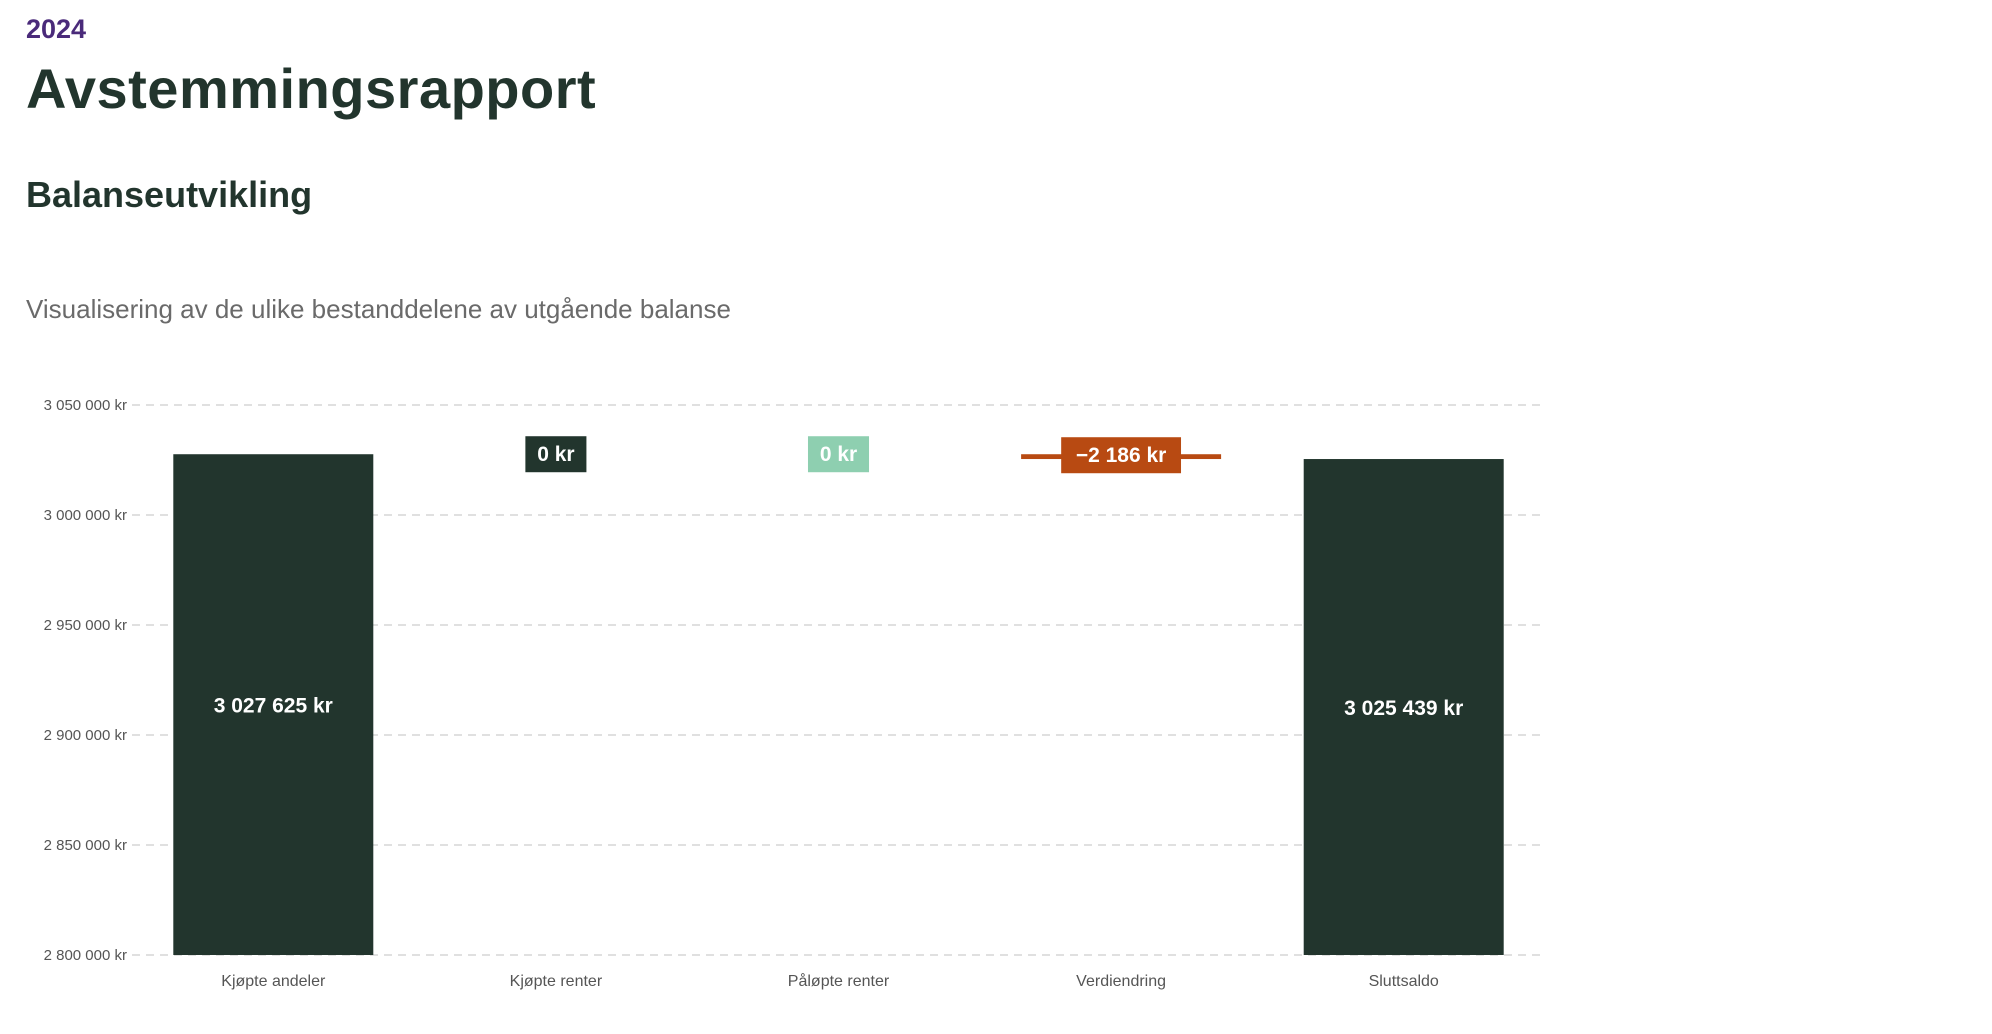  What do you see at coordinates (556, 981) in the screenshot?
I see `x-tick-label: Kjøpte renter` at bounding box center [556, 981].